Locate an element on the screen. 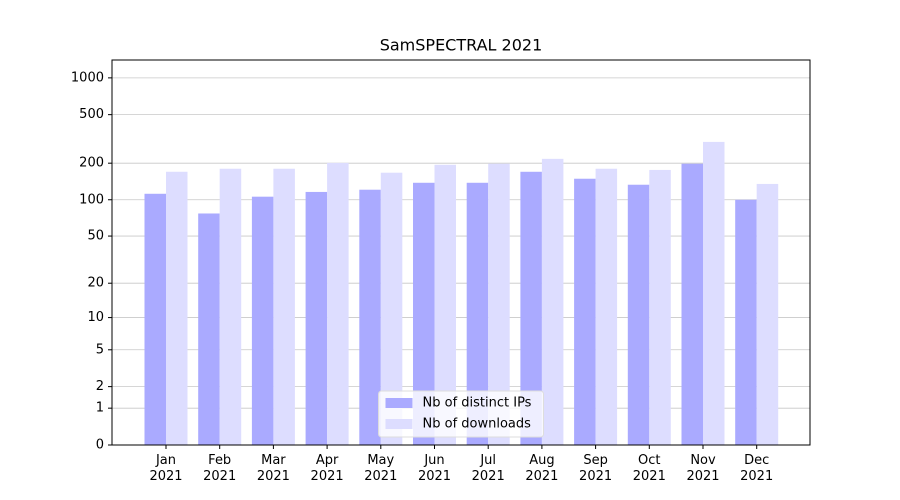 This screenshot has width=900, height=500. x-tick-label: Mar 2021 is located at coordinates (273, 468).